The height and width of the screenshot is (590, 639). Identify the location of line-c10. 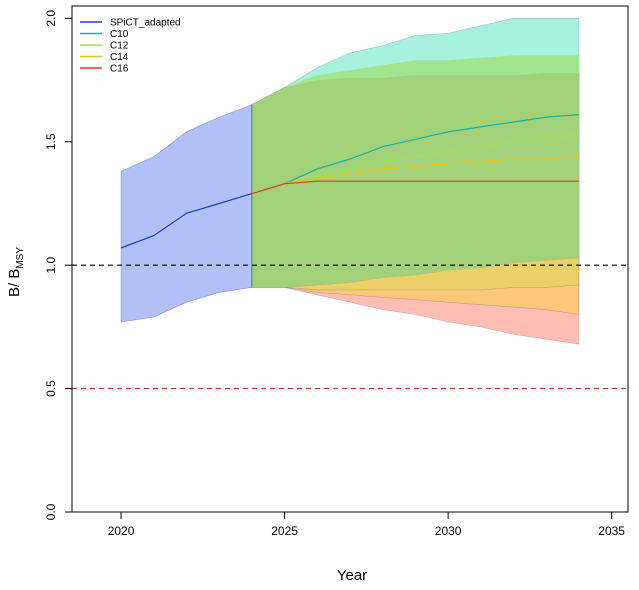
(415, 154).